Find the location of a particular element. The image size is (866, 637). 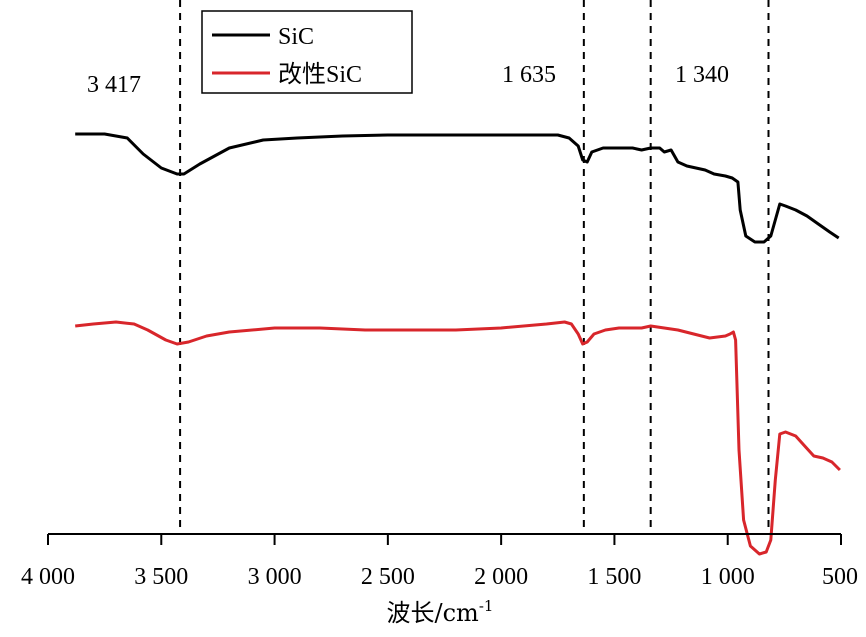

x-axis-title: 波长/cm-1 is located at coordinates (440, 612).